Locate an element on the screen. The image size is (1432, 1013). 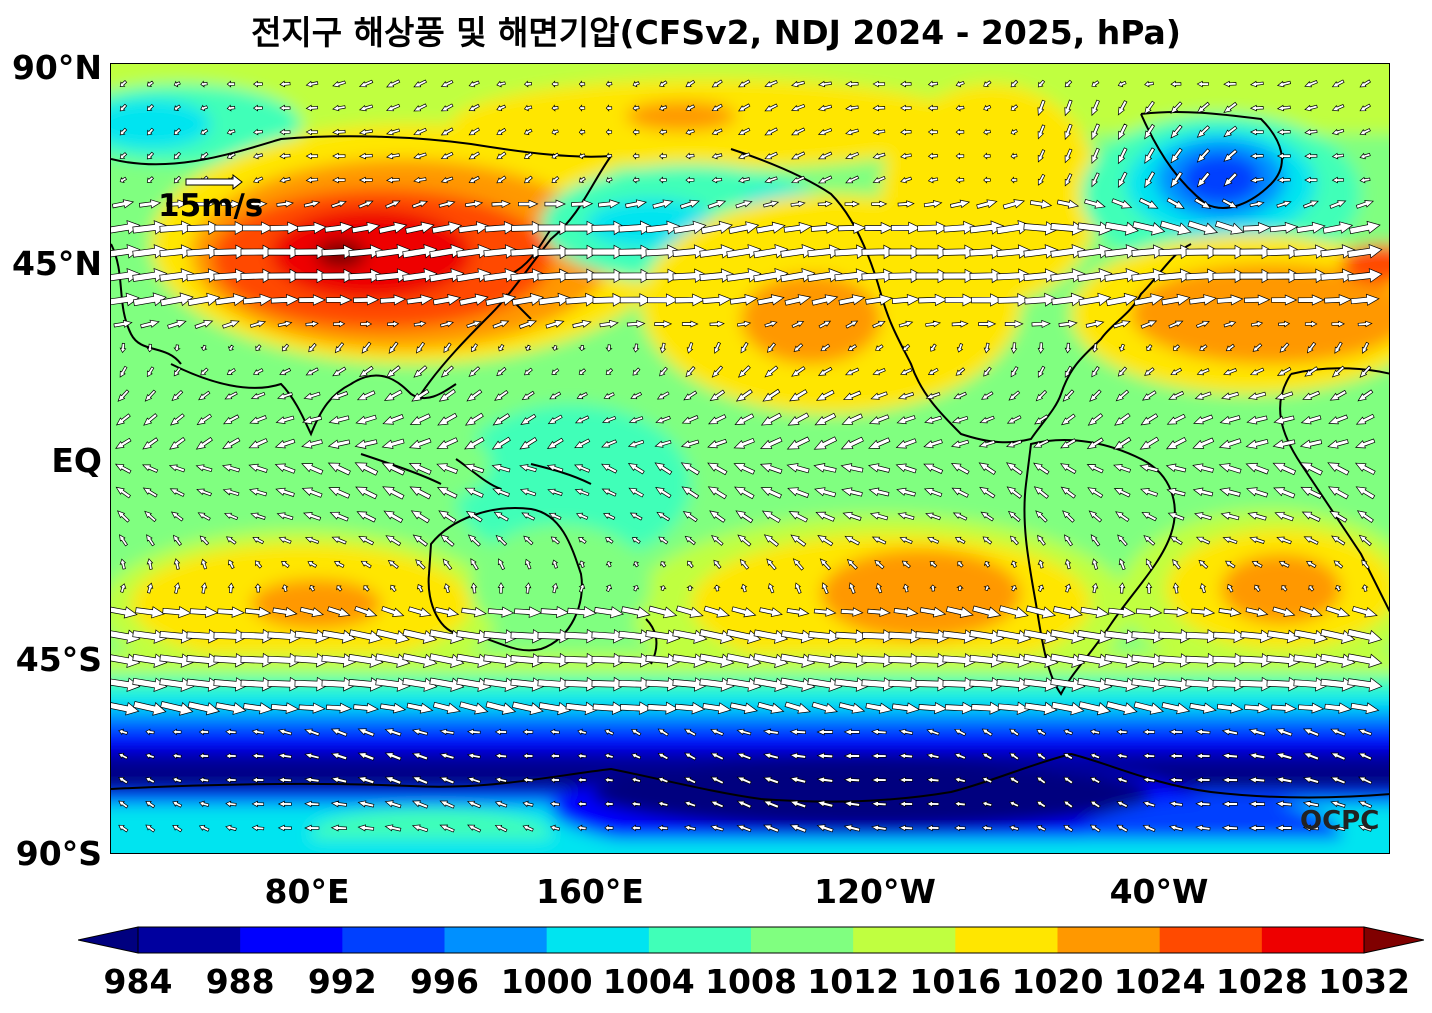
colorbar-extend-low is located at coordinates (108, 940).